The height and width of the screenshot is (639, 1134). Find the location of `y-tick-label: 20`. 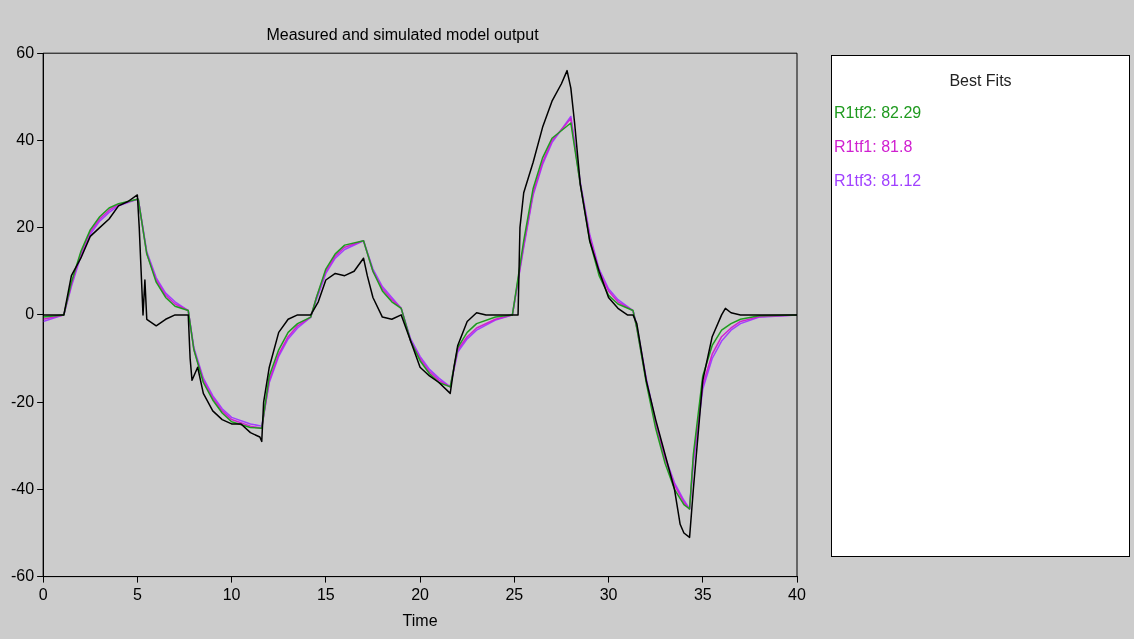

y-tick-label: 20 is located at coordinates (25, 227).